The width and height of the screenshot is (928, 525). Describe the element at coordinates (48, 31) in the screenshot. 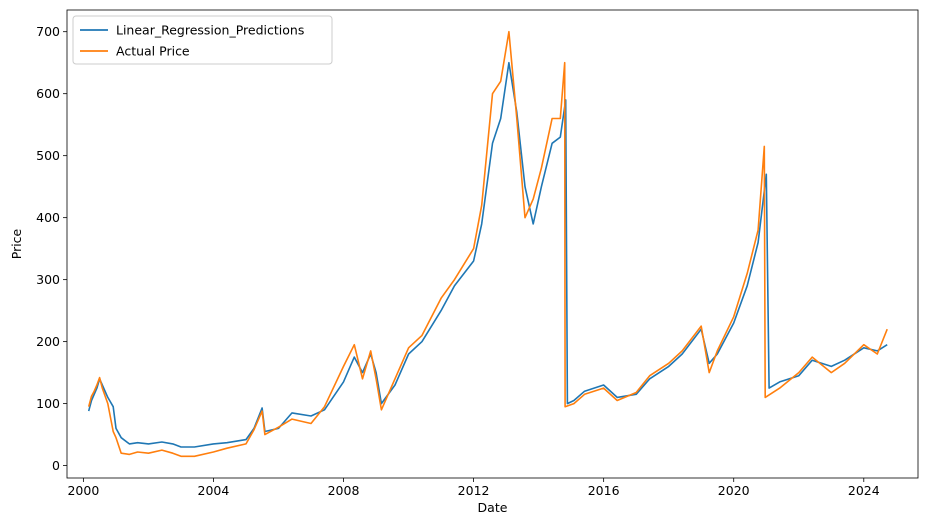

I see `y-tick-label: 700` at that location.